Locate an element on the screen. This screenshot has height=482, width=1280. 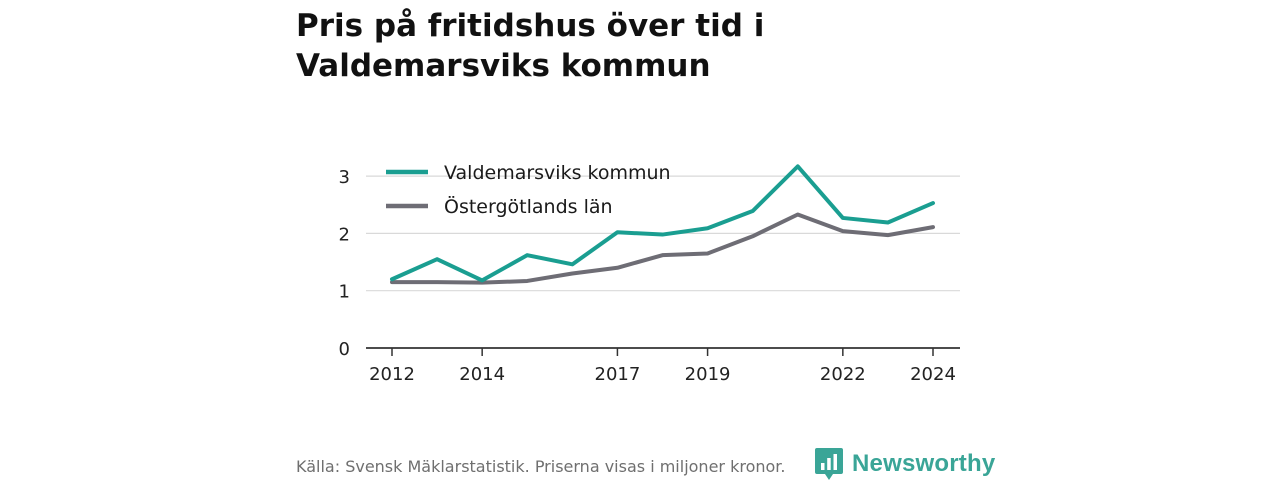
x-tick-label-2014: 2014 is located at coordinates (482, 374).